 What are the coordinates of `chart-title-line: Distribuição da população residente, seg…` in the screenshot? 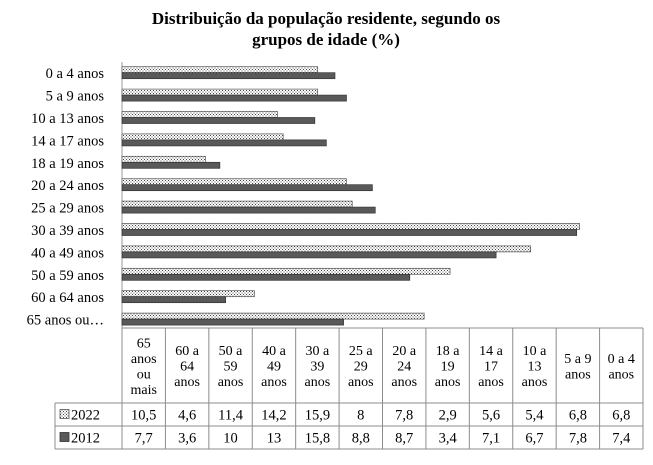 It's located at (326, 18).